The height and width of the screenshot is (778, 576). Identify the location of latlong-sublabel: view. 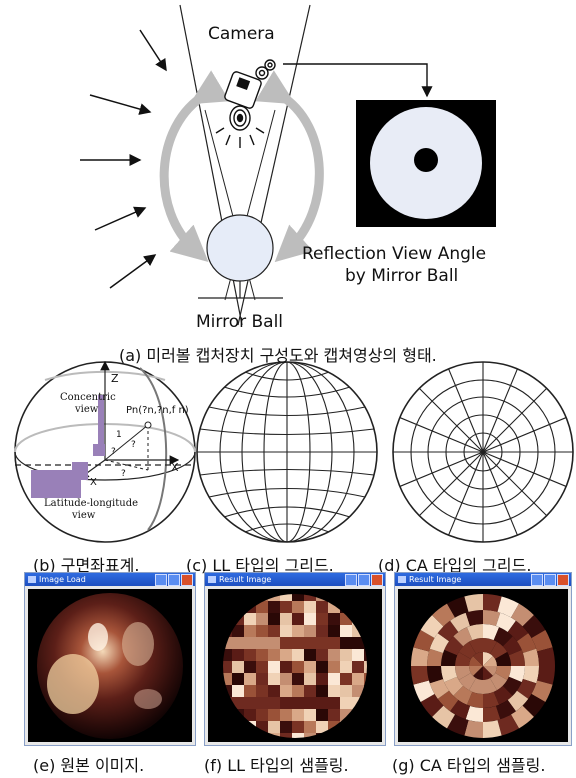
(84, 515).